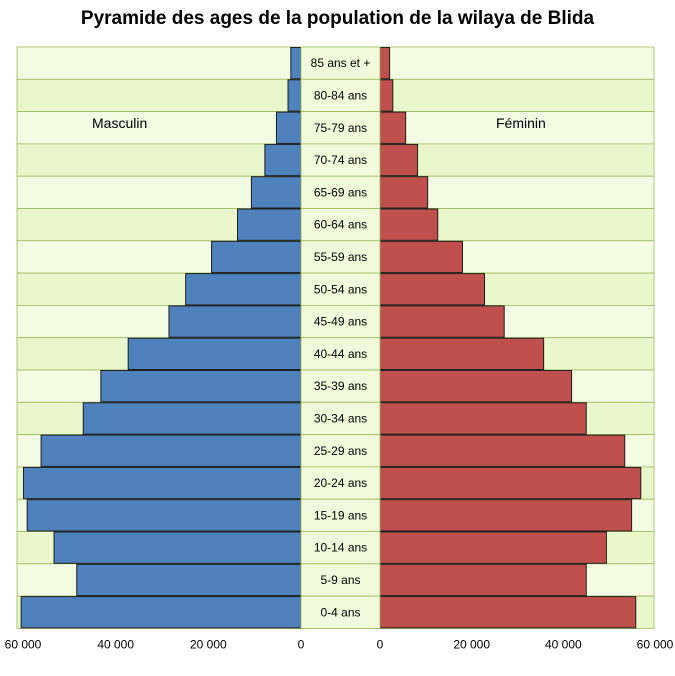 The height and width of the screenshot is (676, 675). What do you see at coordinates (119, 123) in the screenshot?
I see `series-label-masculin: Masculin` at bounding box center [119, 123].